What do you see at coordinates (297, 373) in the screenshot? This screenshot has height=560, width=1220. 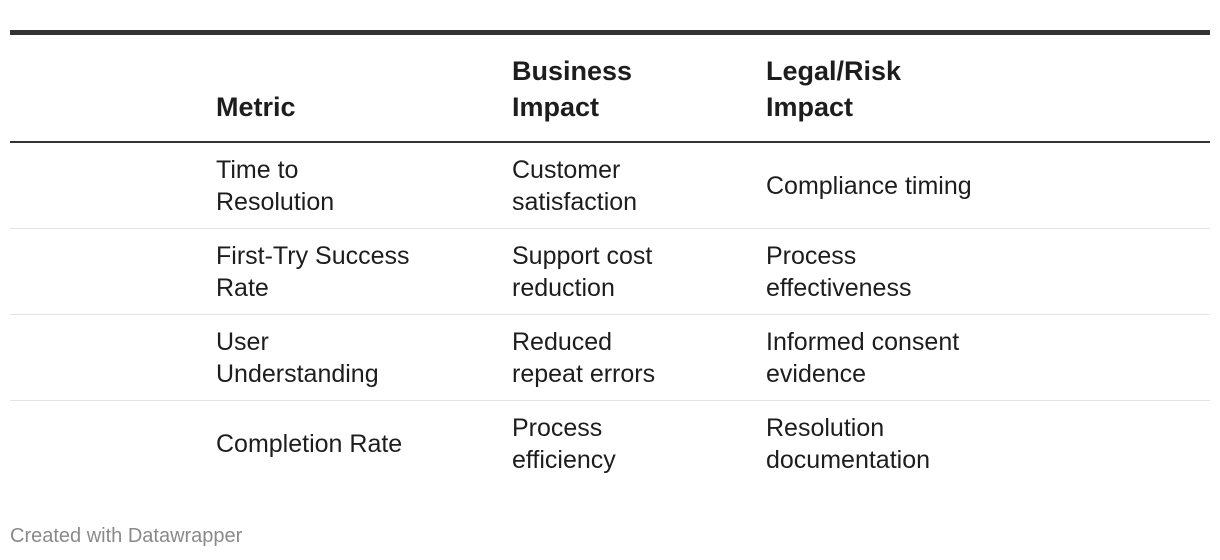 I see `cell-metric-text: Understanding` at bounding box center [297, 373].